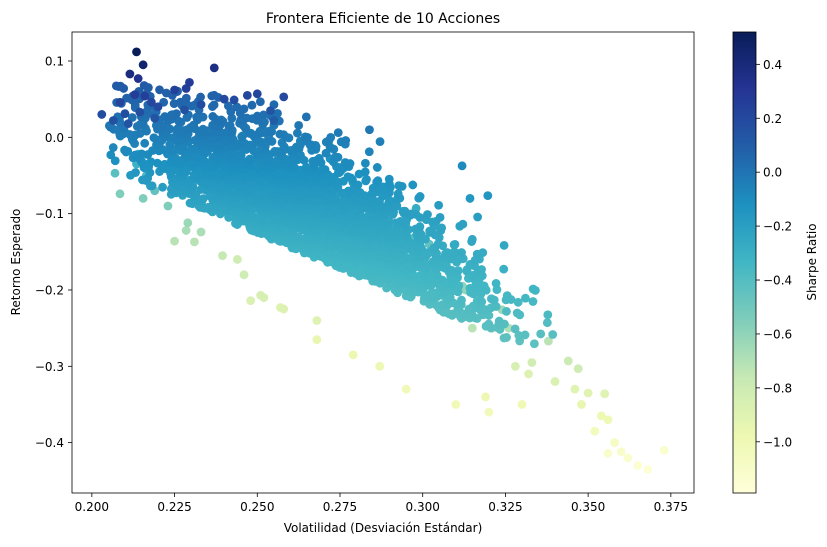  Describe the element at coordinates (49, 214) in the screenshot. I see `y-tick-label: −0.1` at that location.